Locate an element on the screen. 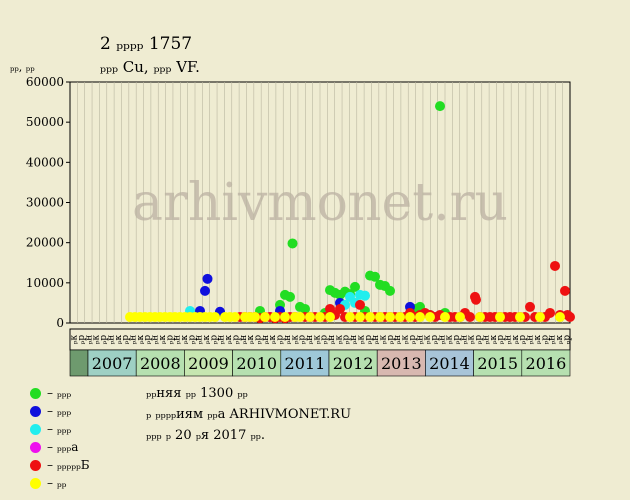  note-line: ₚ ₚₚₚₚиям ₚₚа ARHIVMONET.RU is located at coordinates (249, 414).